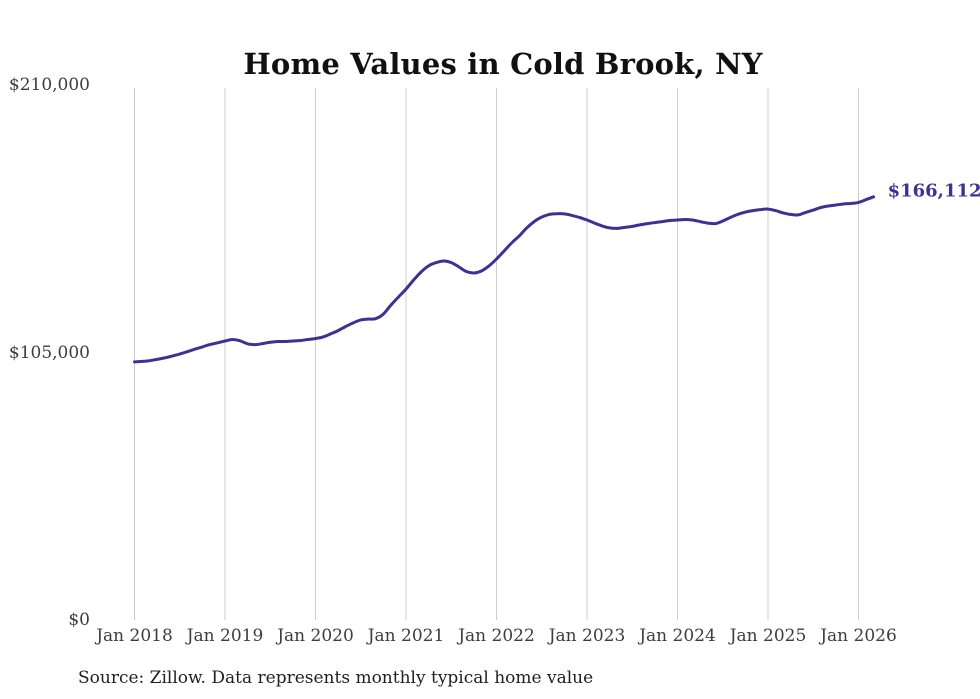 The height and width of the screenshot is (699, 980). What do you see at coordinates (503, 64) in the screenshot?
I see `chart-title: Home Values in Cold Brook, NY` at bounding box center [503, 64].